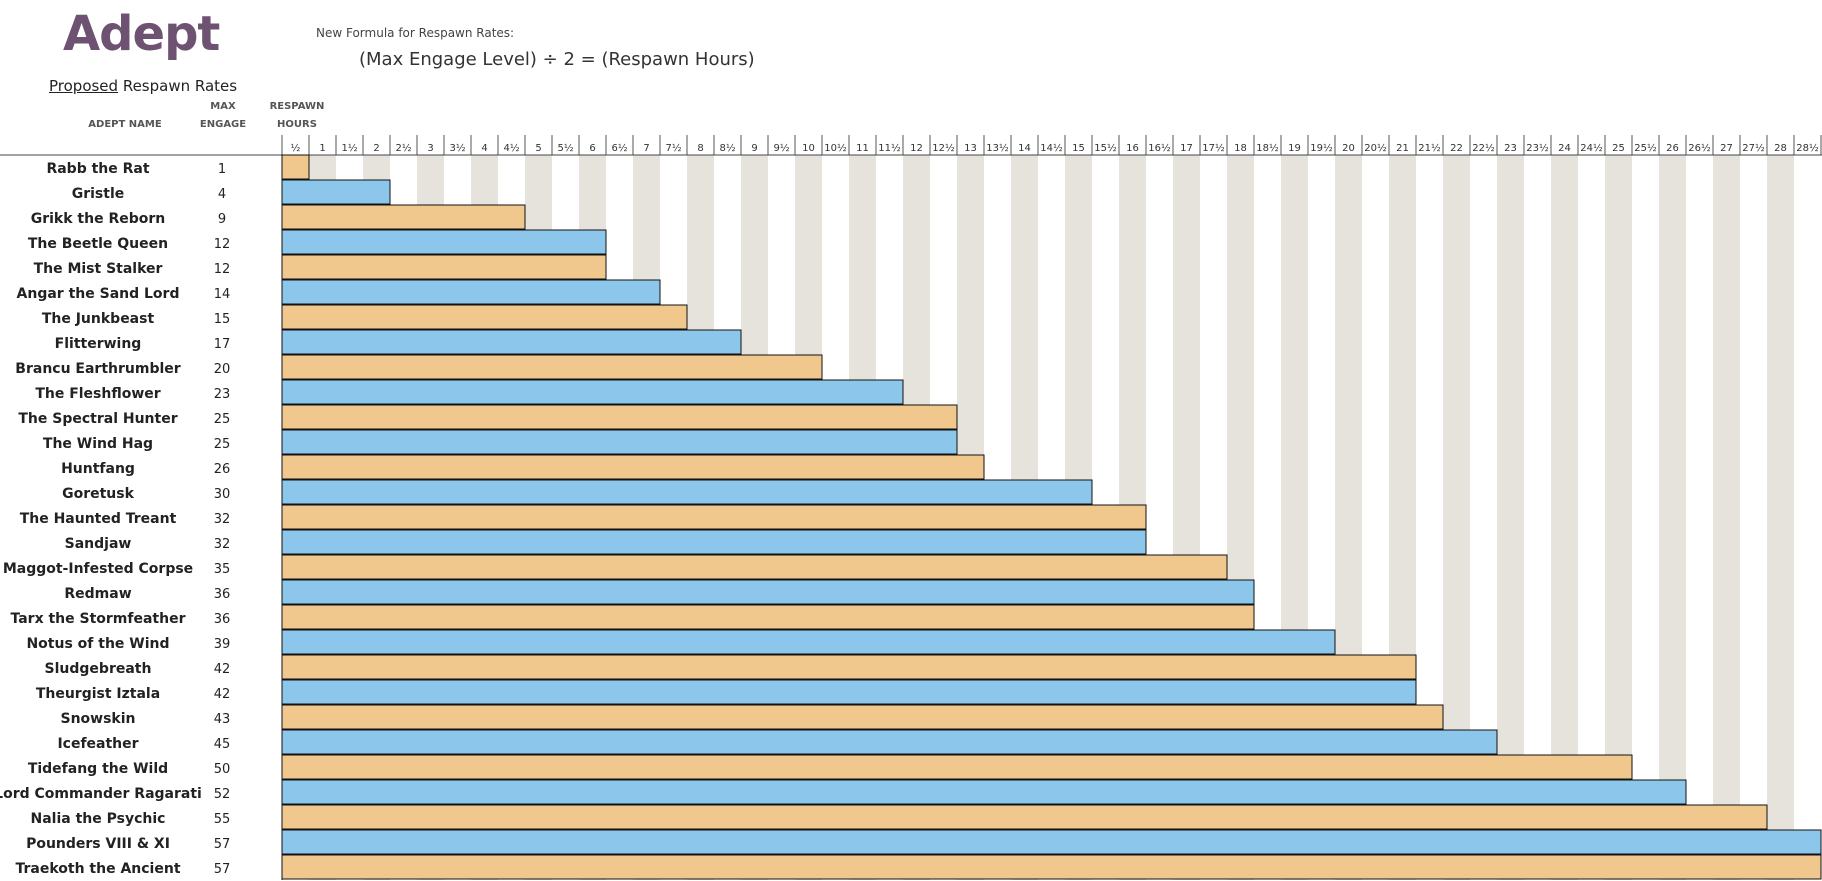 This screenshot has width=1822, height=881. Describe the element at coordinates (1726, 148) in the screenshot. I see `x-tick-label: 27` at that location.